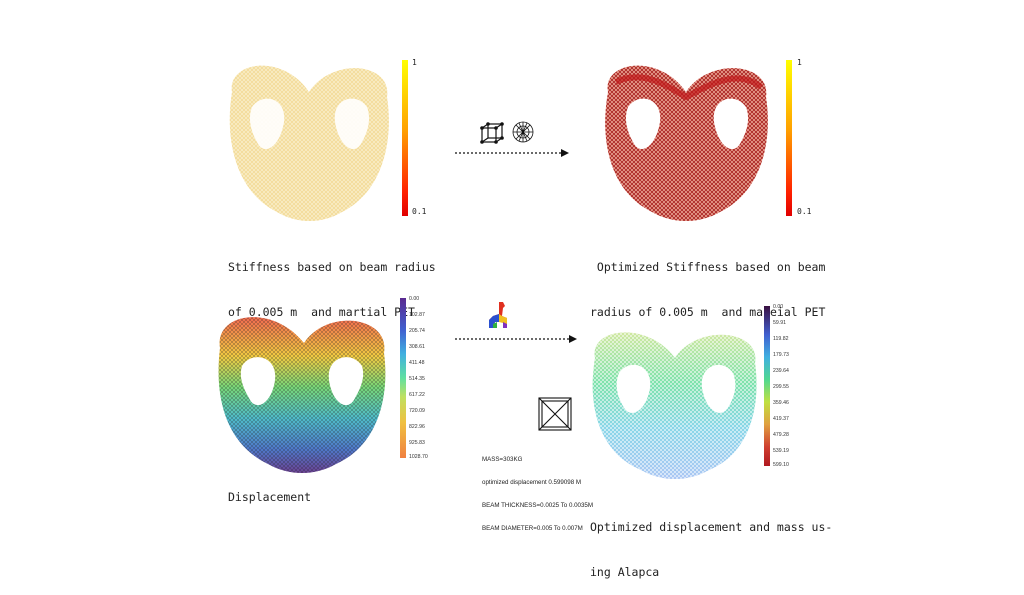 The height and width of the screenshot is (595, 1024). What do you see at coordinates (419, 211) in the screenshot?
I see `stiffness-min-label: 0.1` at bounding box center [419, 211].